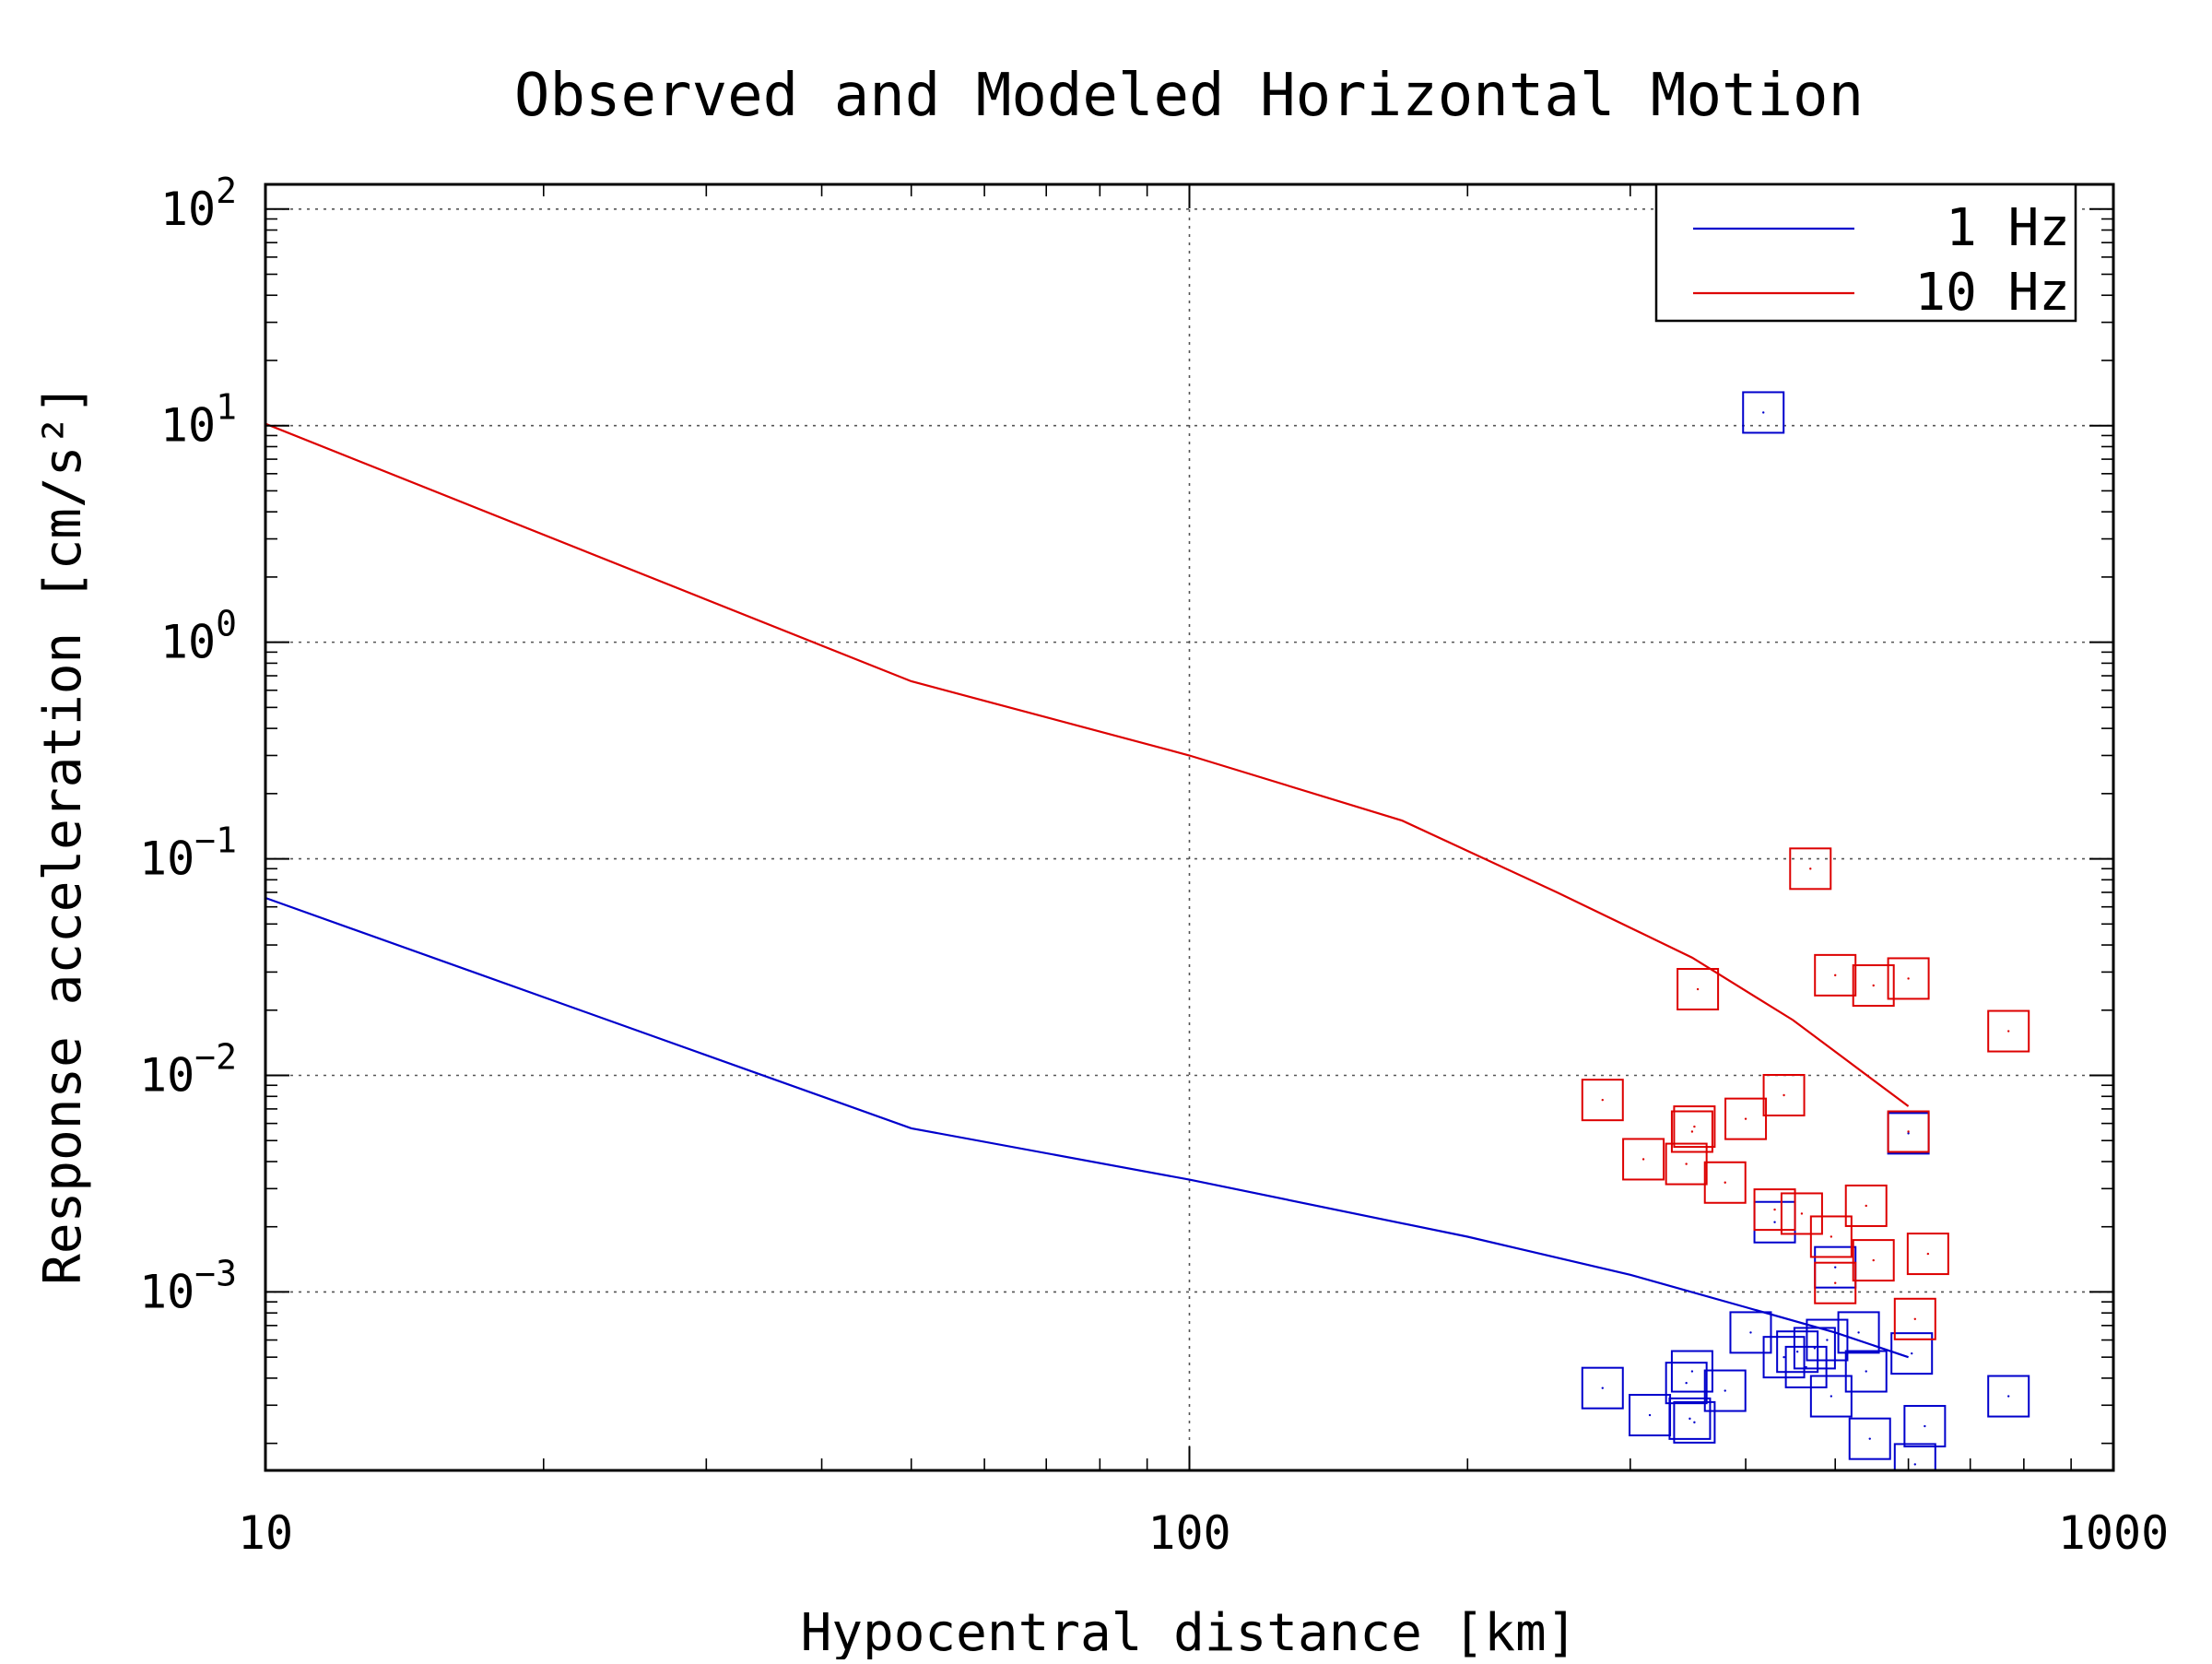 This screenshot has height=1664, width=2212. I want to click on legend-box, so click(1865, 253).